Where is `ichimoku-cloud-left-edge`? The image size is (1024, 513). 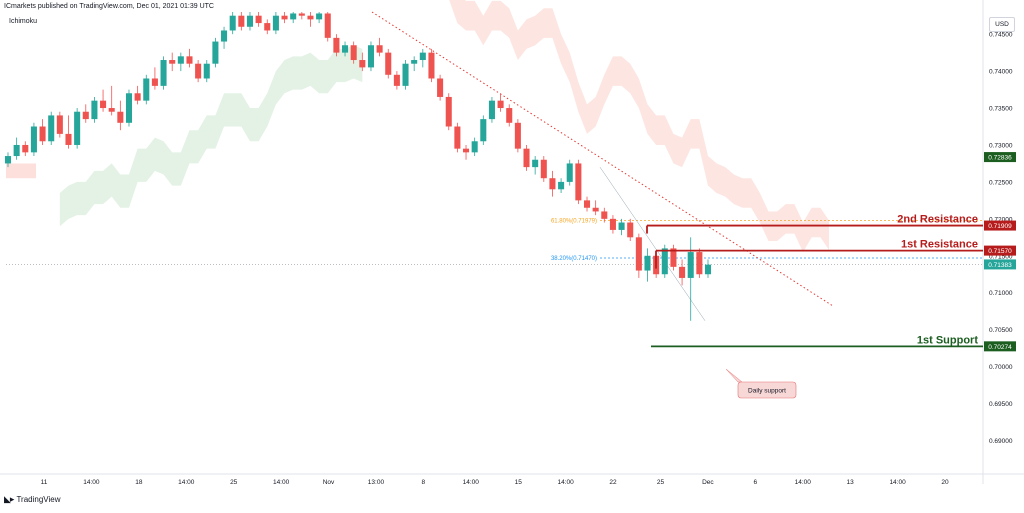
ichimoku-cloud-left-edge is located at coordinates (21, 171).